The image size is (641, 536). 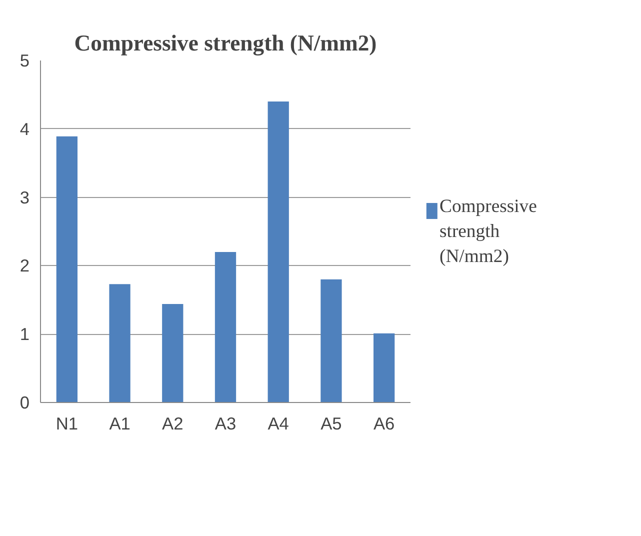 What do you see at coordinates (488, 232) in the screenshot?
I see `legend-label: Compressive strength (N/mm2)` at bounding box center [488, 232].